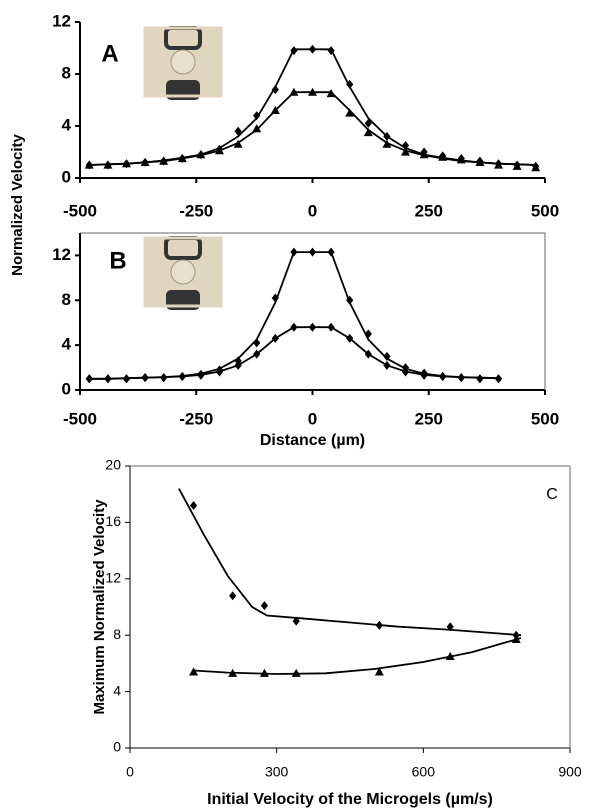  Describe the element at coordinates (113, 465) in the screenshot. I see `y-tick-label: 20` at that location.